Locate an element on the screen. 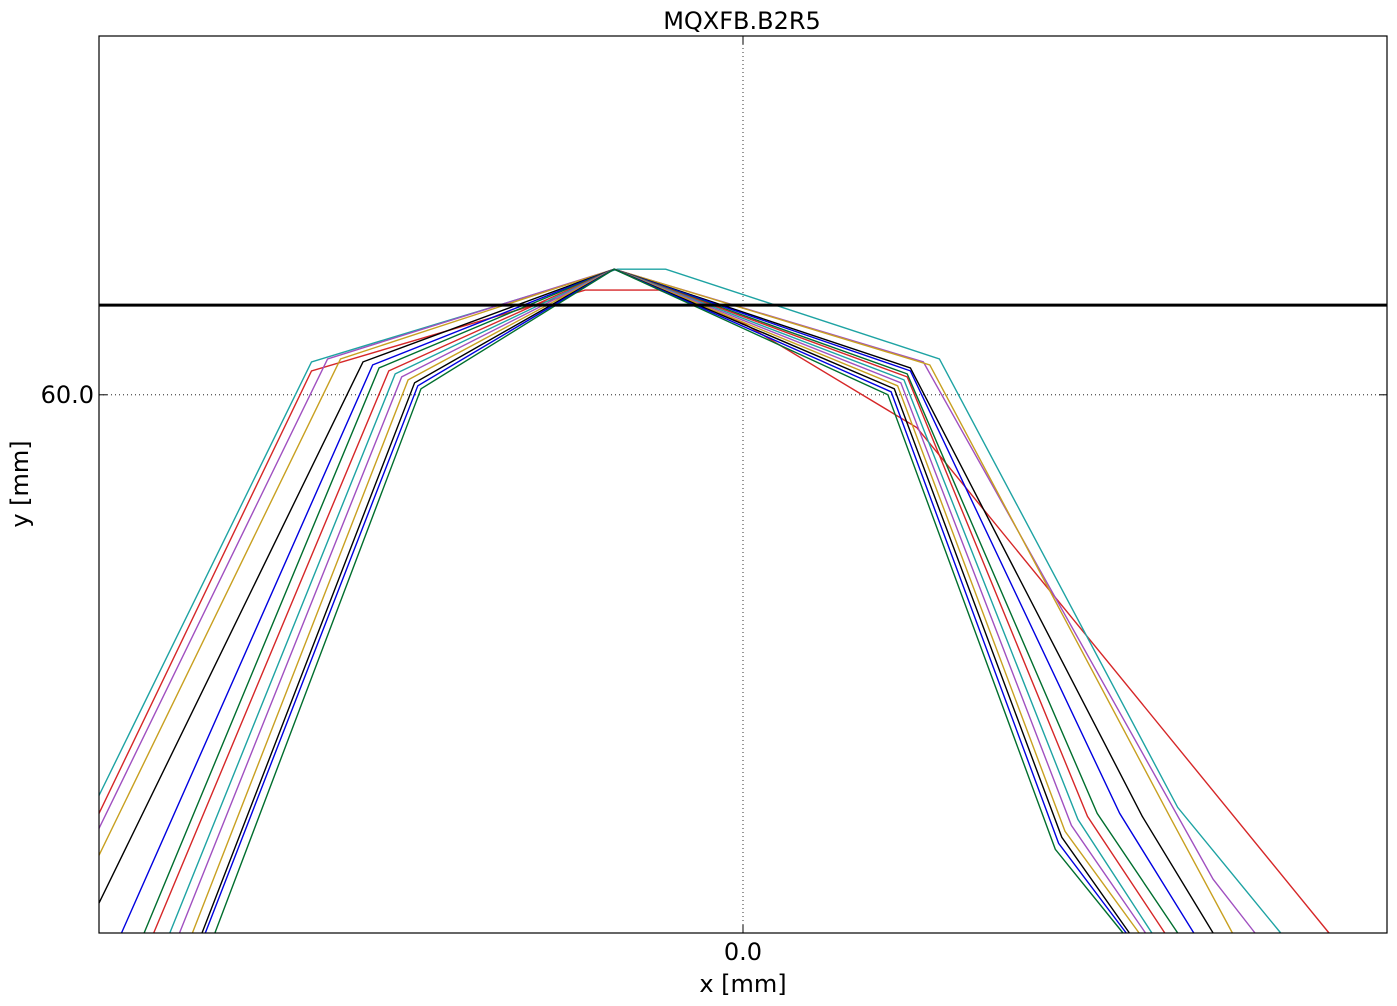  y-tick-label-0: 60.0 is located at coordinates (67, 395).